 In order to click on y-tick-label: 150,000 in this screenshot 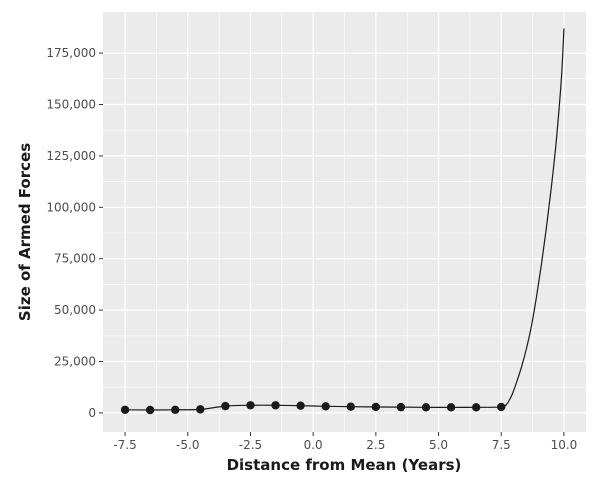, I will do `click(71, 105)`.